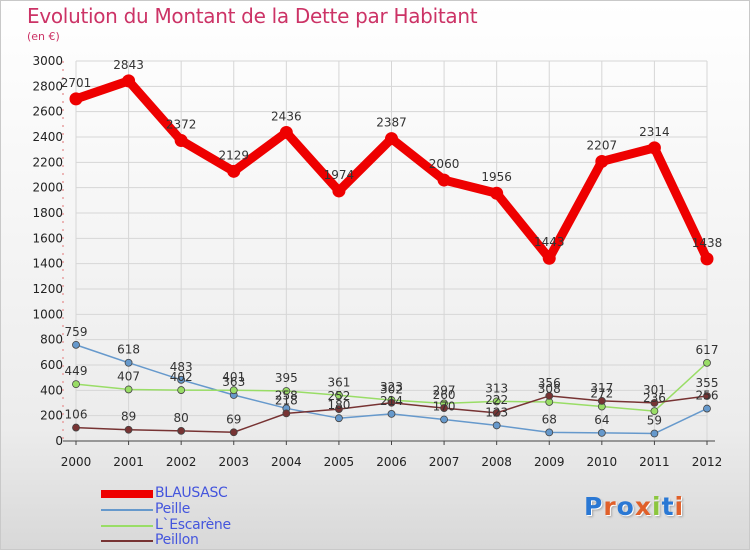 This screenshot has height=551, width=750. I want to click on x-tick-label: 2005, so click(339, 462).